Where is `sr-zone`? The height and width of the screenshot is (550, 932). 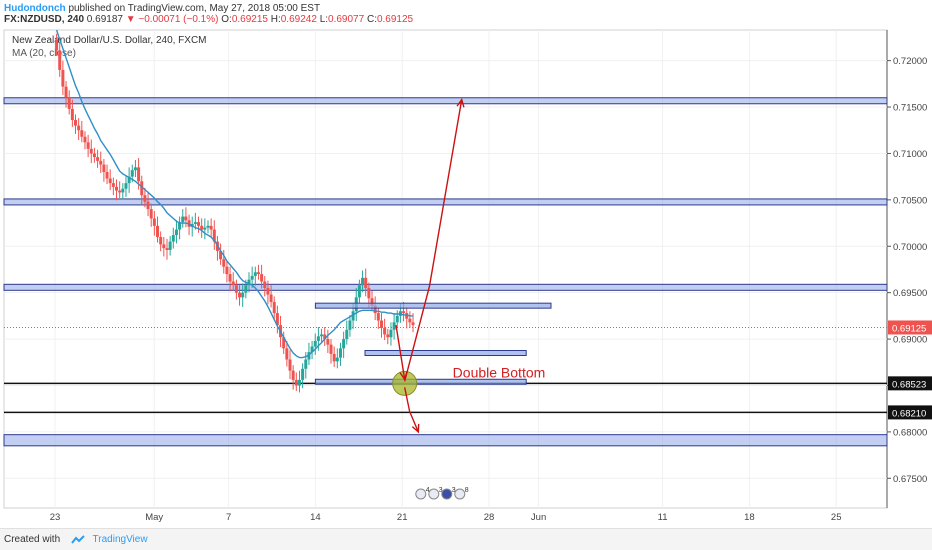 sr-zone is located at coordinates (445, 101).